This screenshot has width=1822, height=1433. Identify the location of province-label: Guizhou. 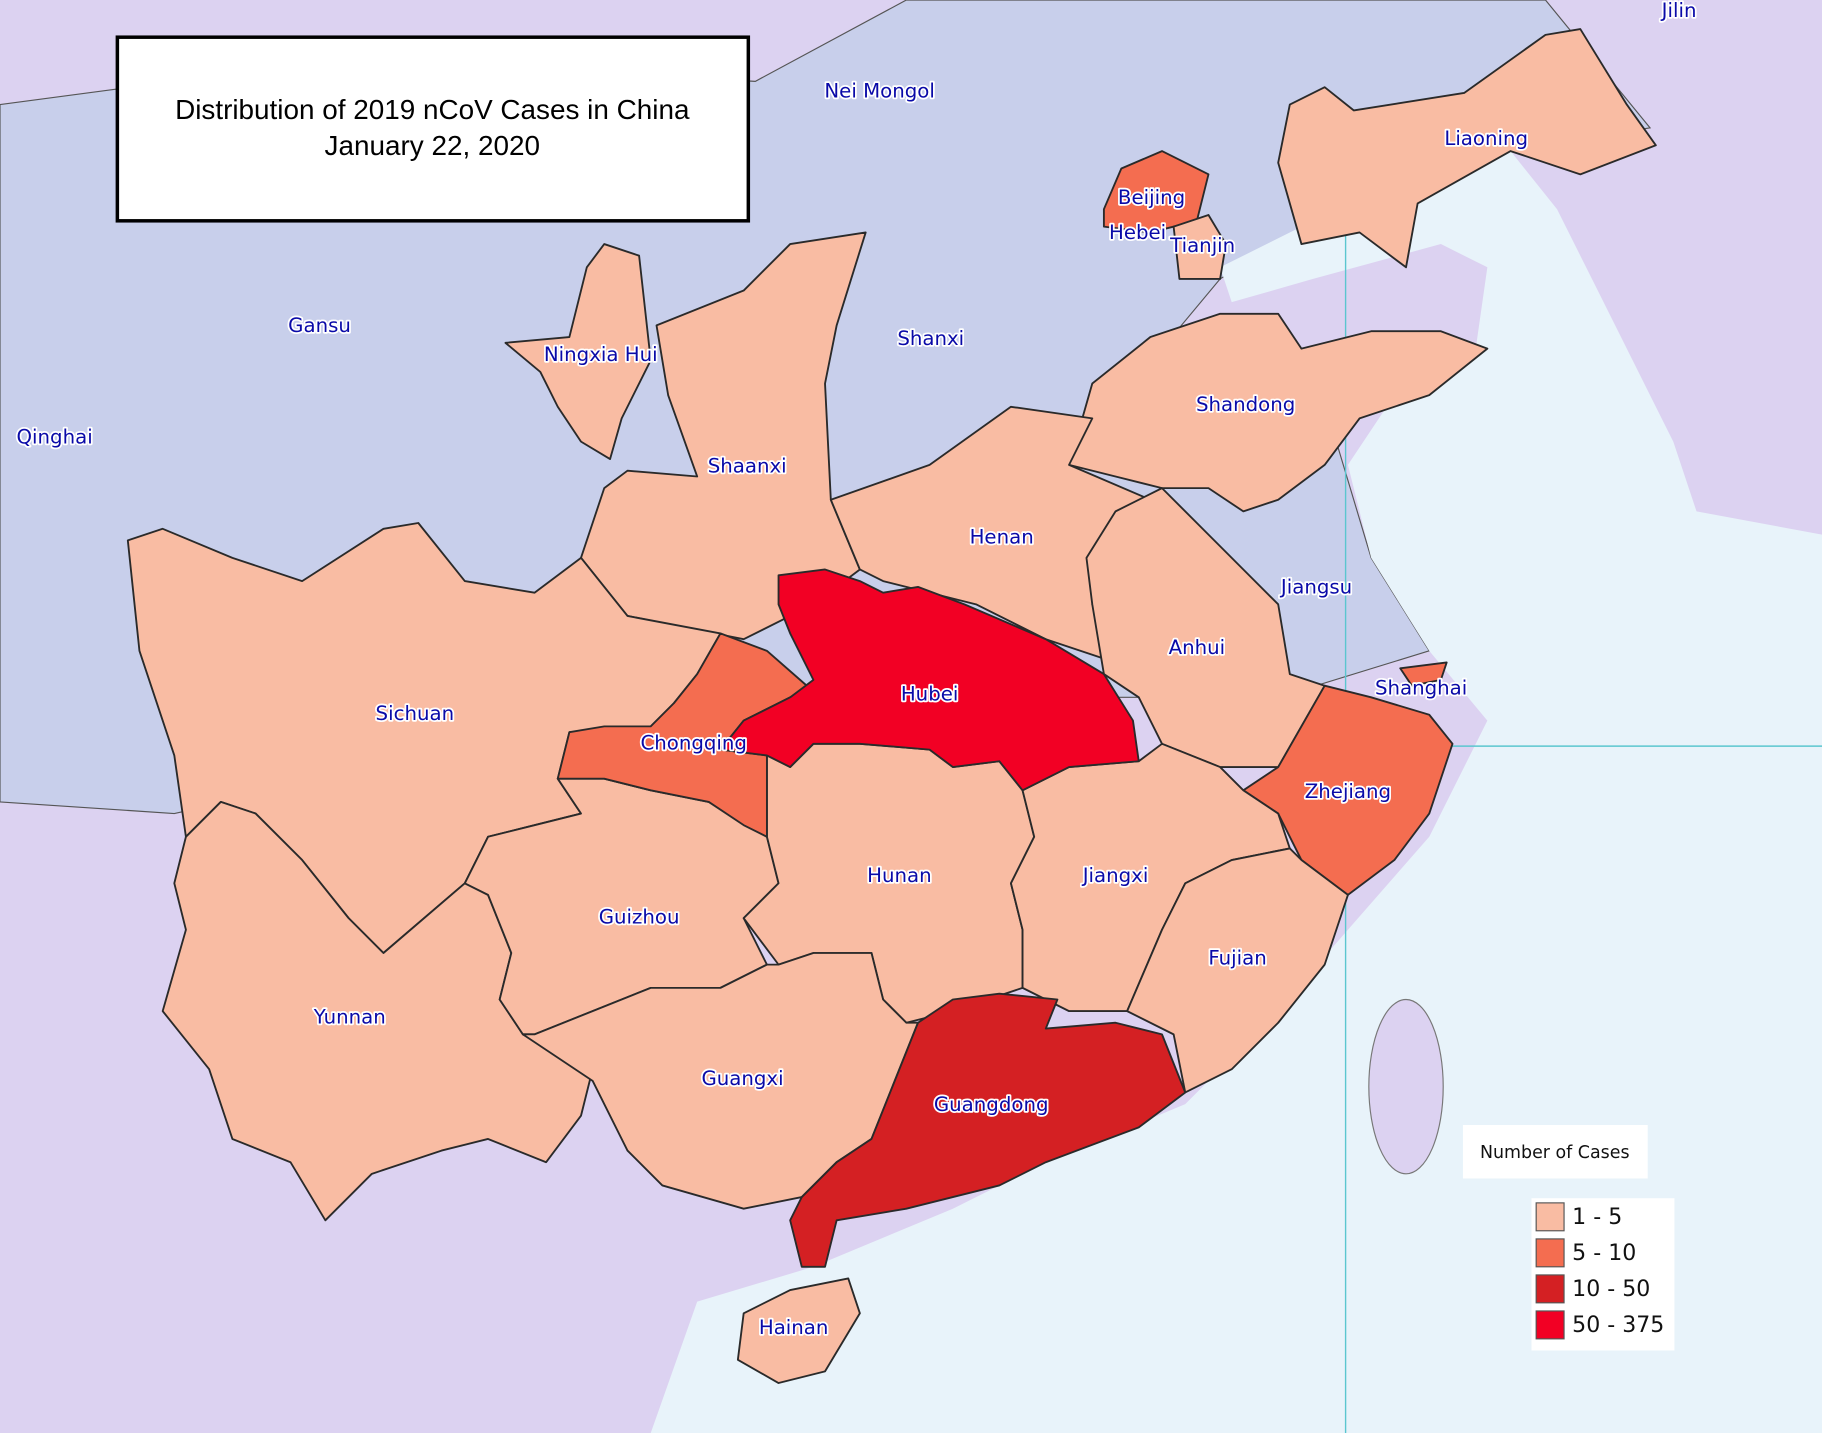
(639, 917).